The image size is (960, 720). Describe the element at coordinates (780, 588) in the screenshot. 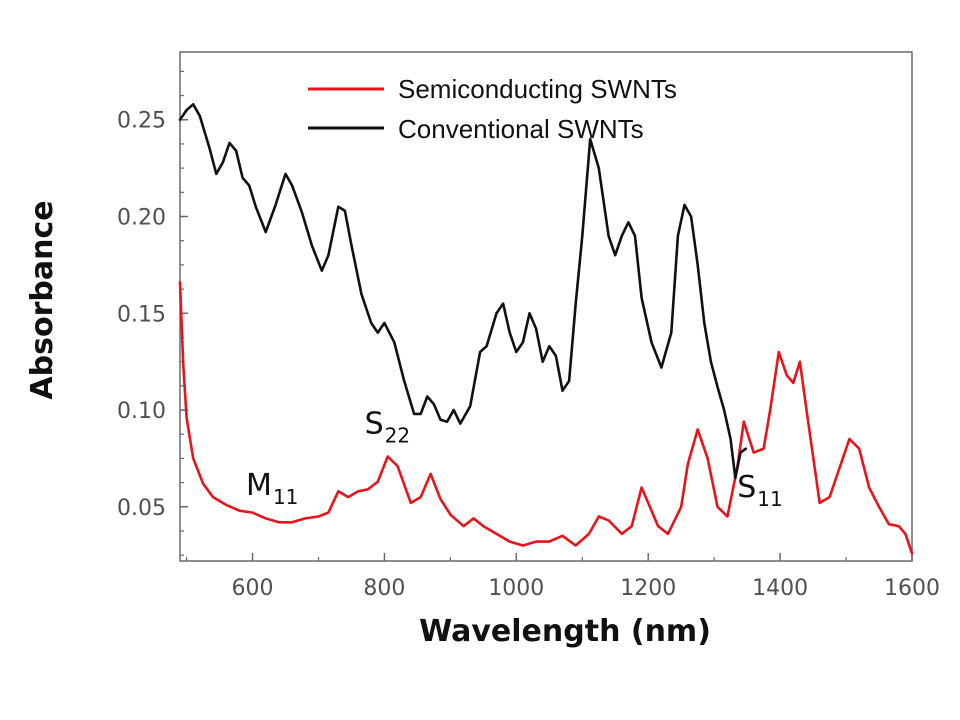

I see `x-tick-label: 1400` at that location.